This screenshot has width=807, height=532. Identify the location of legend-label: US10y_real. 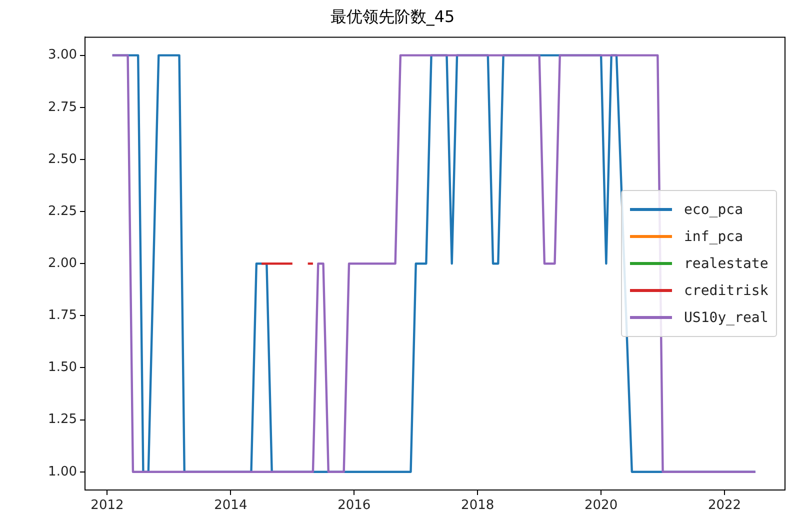
(726, 318).